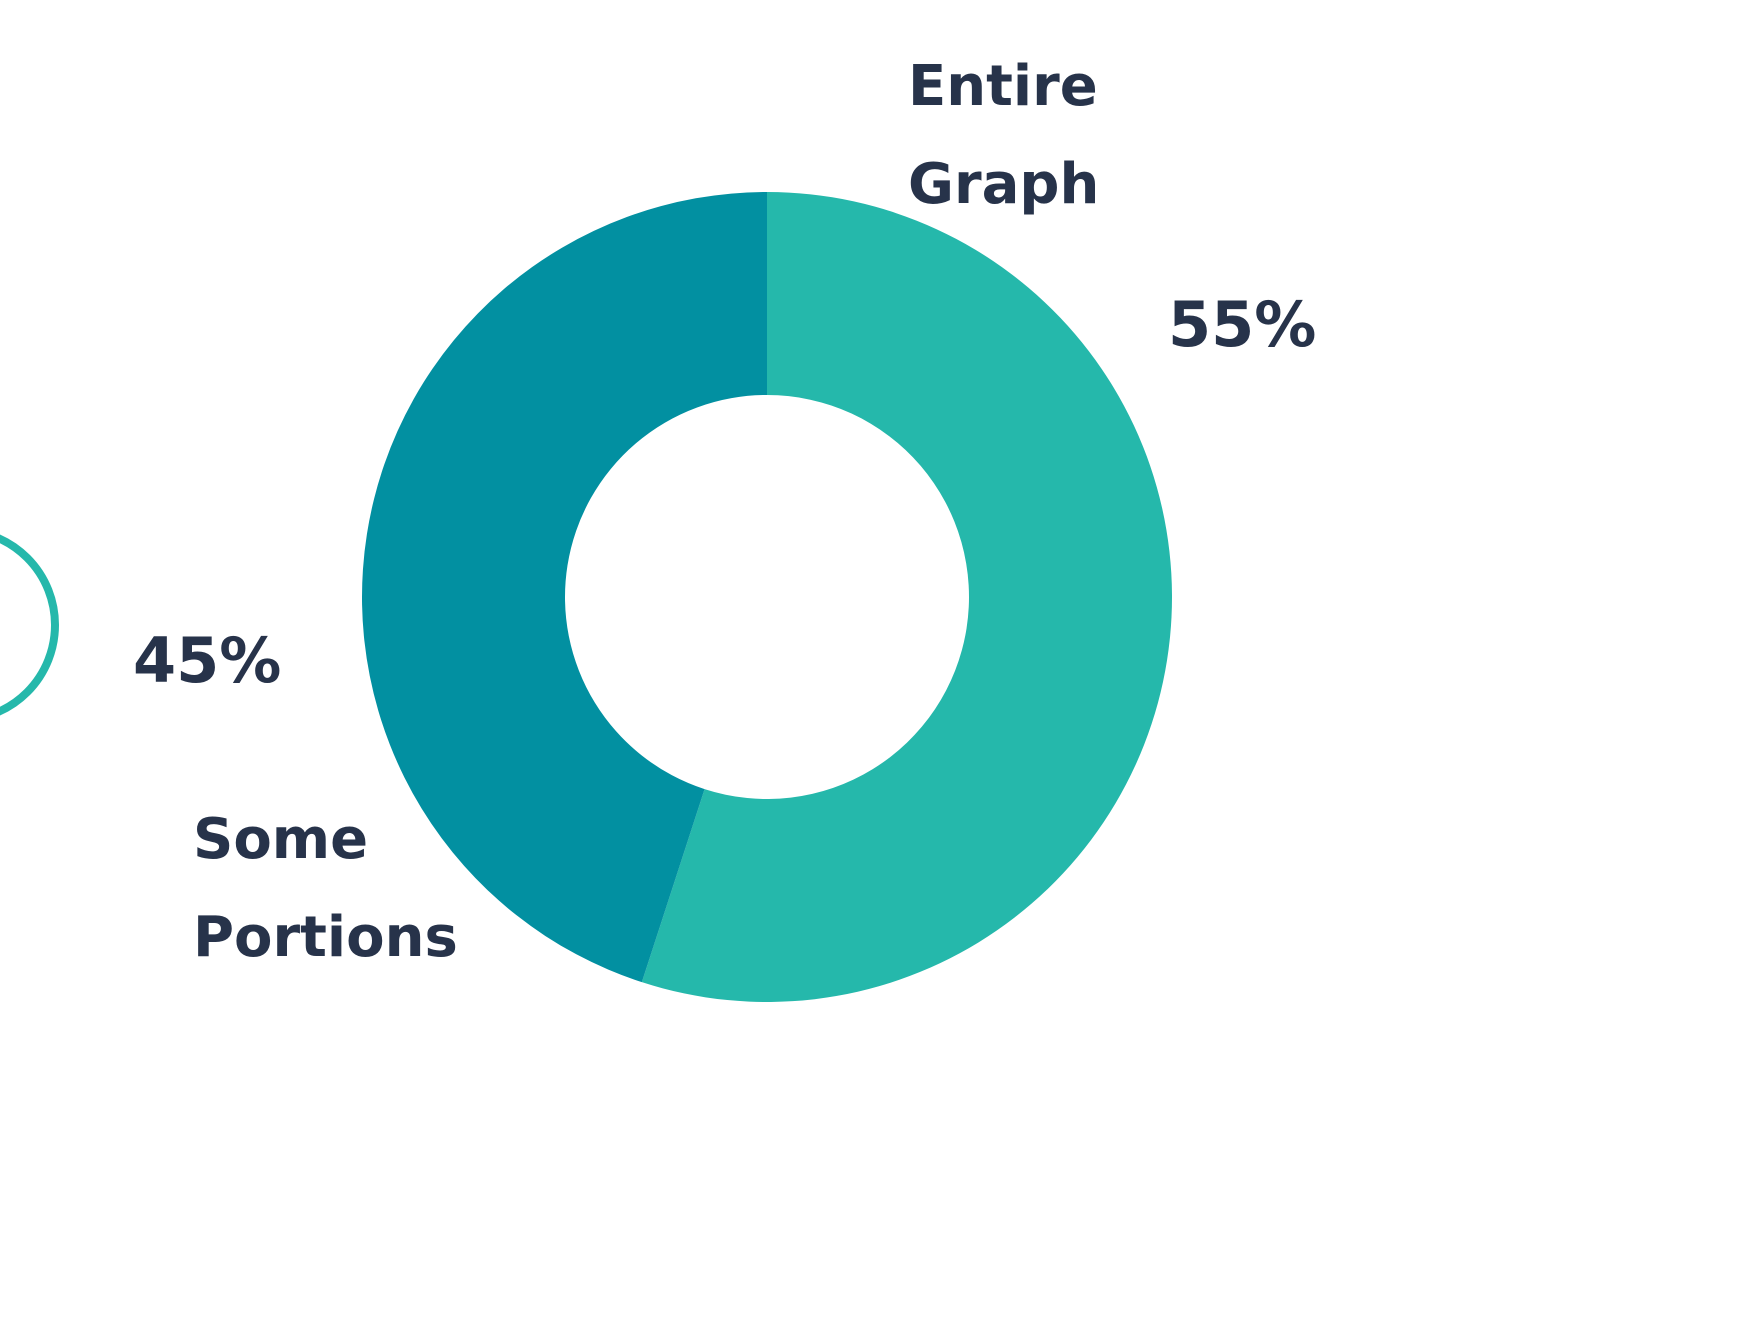 Image resolution: width=1751 pixels, height=1318 pixels. Describe the element at coordinates (29, 625) in the screenshot. I see `partial-ring-edge` at that location.